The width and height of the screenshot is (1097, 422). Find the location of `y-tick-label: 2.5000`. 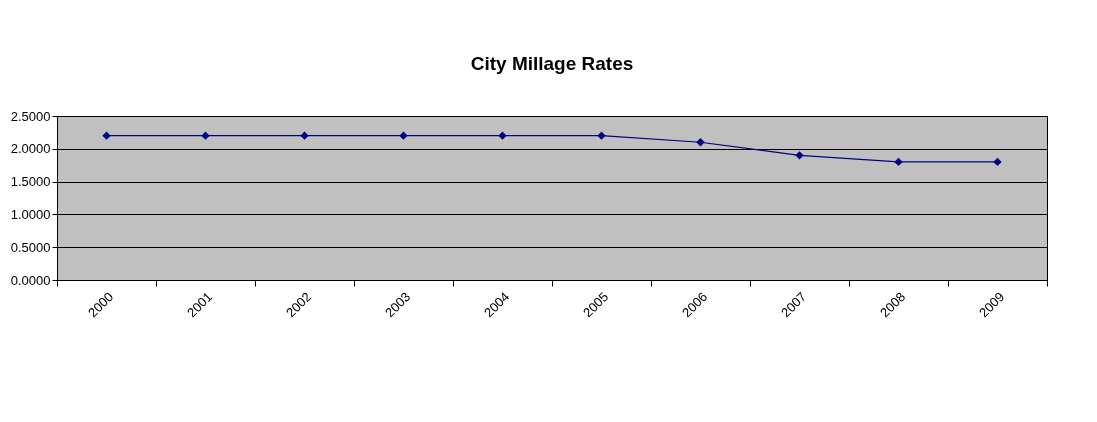

y-tick-label: 2.5000 is located at coordinates (30, 116).